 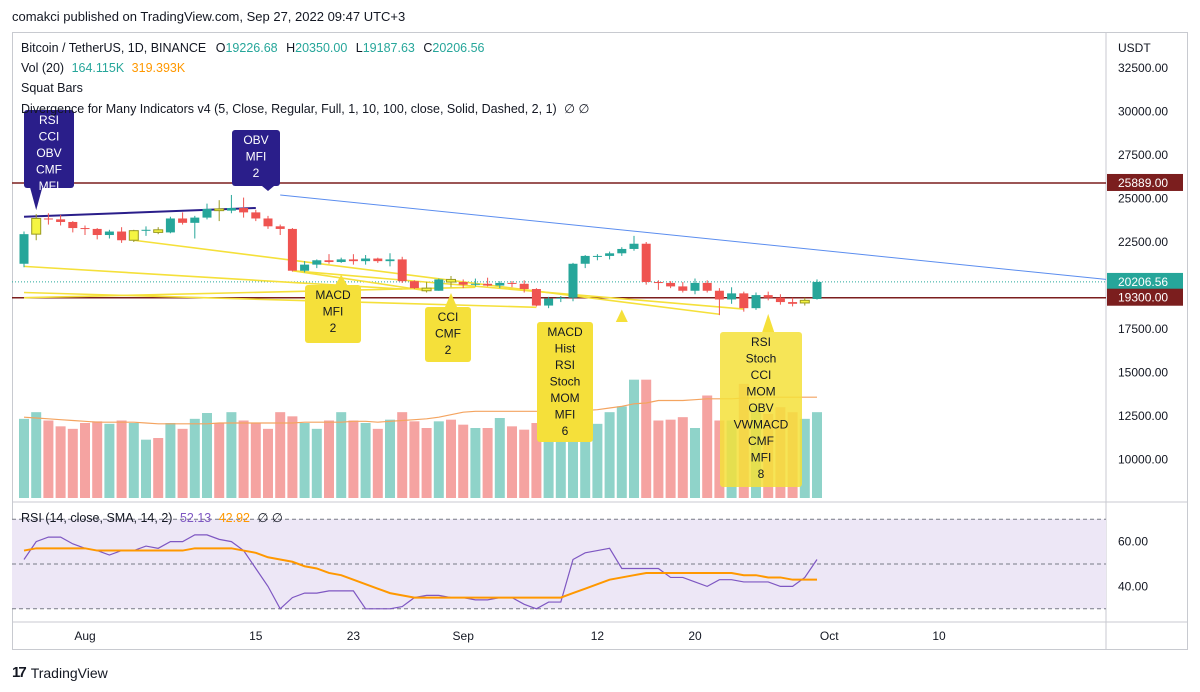 What do you see at coordinates (354, 636) in the screenshot?
I see `time-tick-label: 23` at bounding box center [354, 636].